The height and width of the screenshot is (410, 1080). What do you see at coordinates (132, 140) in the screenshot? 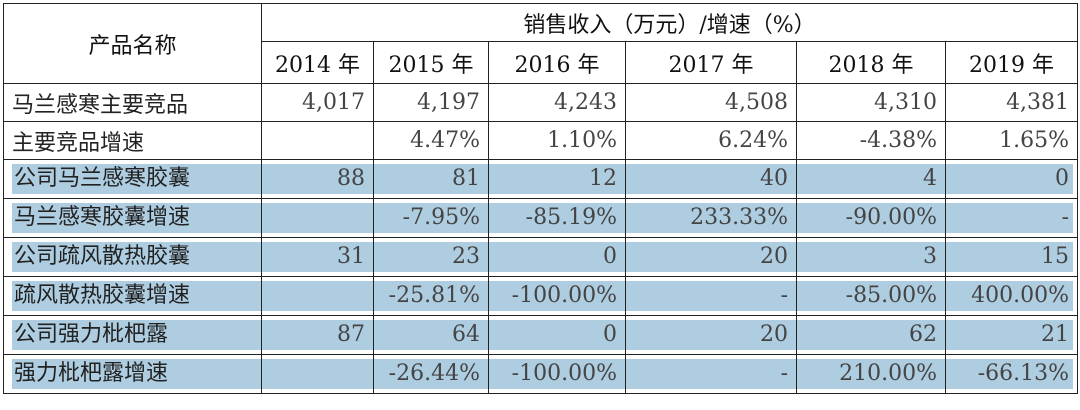
I see `row-name: 主要竞品增速` at bounding box center [132, 140].